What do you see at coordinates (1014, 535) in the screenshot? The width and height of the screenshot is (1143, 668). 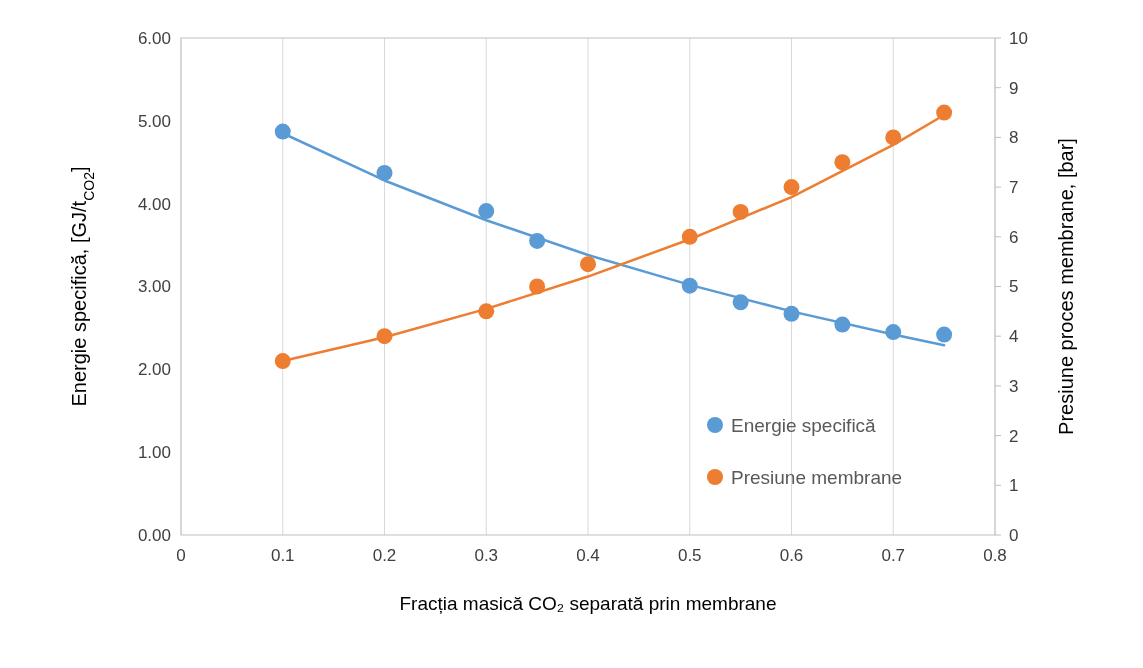 I see `y2-tick-label: 0` at bounding box center [1014, 535].